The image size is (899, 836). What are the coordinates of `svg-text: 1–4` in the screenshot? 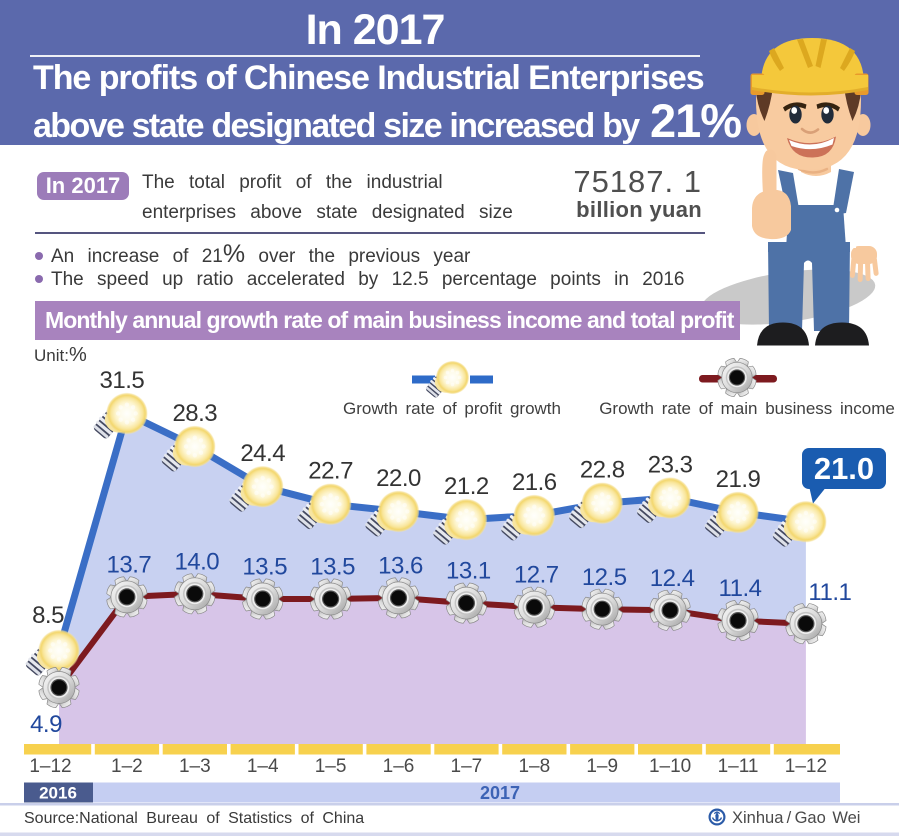 It's located at (263, 766).